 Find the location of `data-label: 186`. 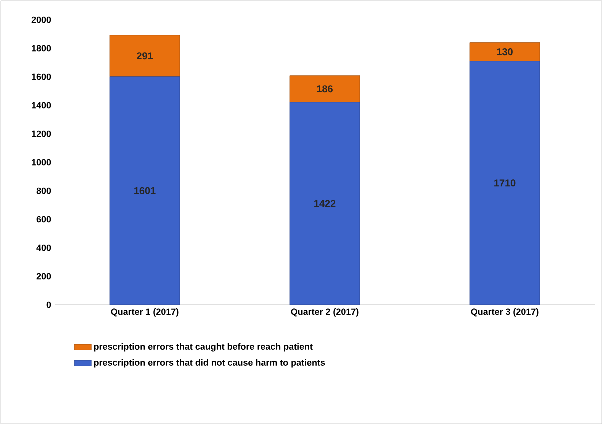

data-label: 186 is located at coordinates (325, 89).